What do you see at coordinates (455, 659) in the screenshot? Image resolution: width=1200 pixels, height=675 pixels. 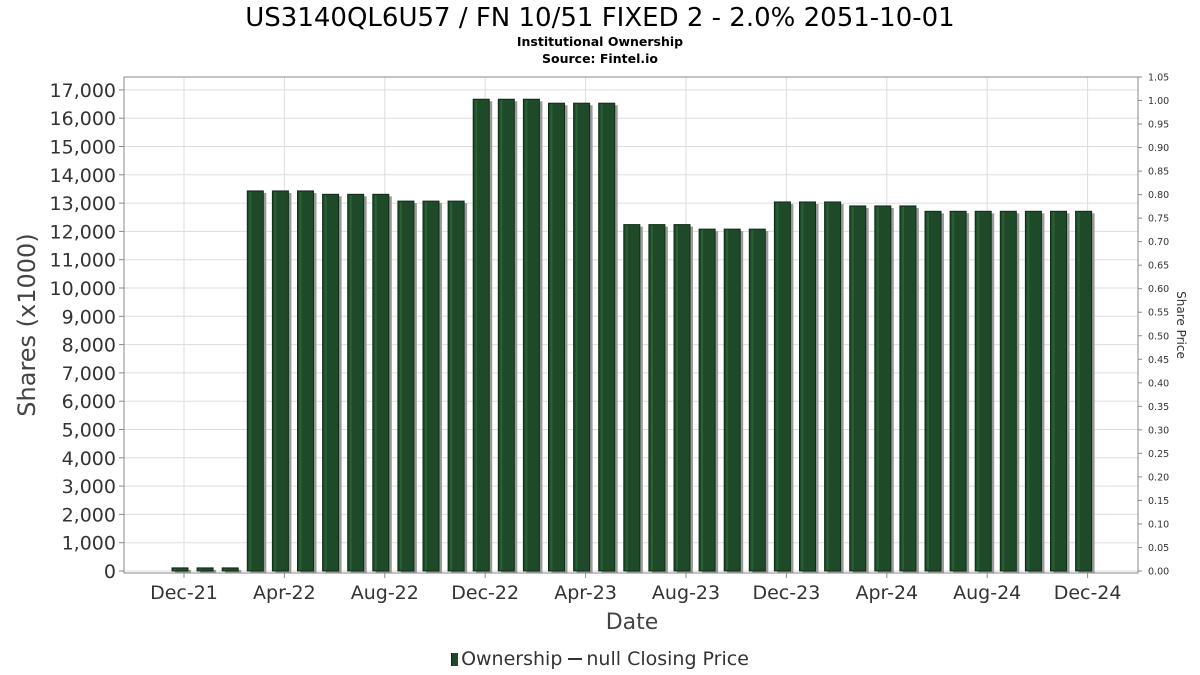 I see `ownership-legend-swatch` at bounding box center [455, 659].